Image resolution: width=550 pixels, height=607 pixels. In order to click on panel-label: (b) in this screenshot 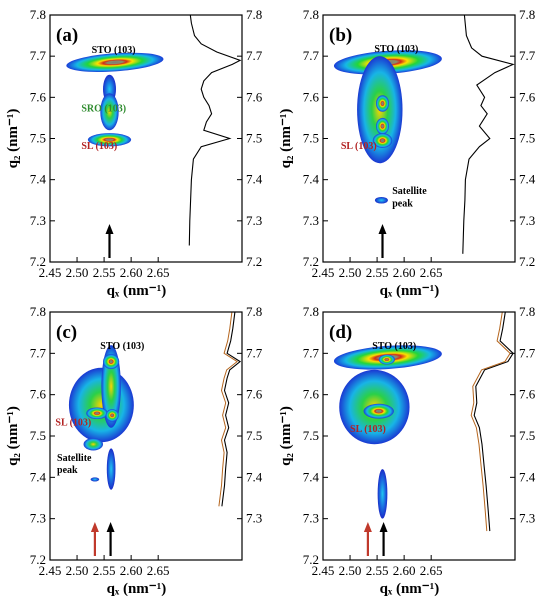, I will do `click(340, 35)`.